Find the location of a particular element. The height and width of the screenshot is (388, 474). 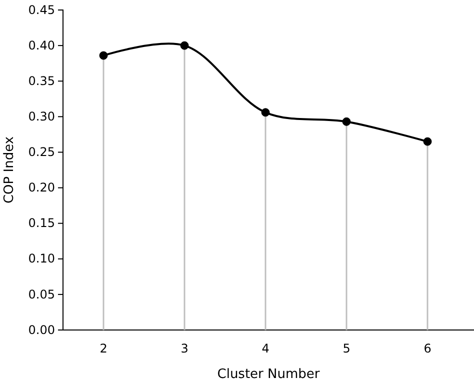

x-tick-label: 5 is located at coordinates (346, 349).